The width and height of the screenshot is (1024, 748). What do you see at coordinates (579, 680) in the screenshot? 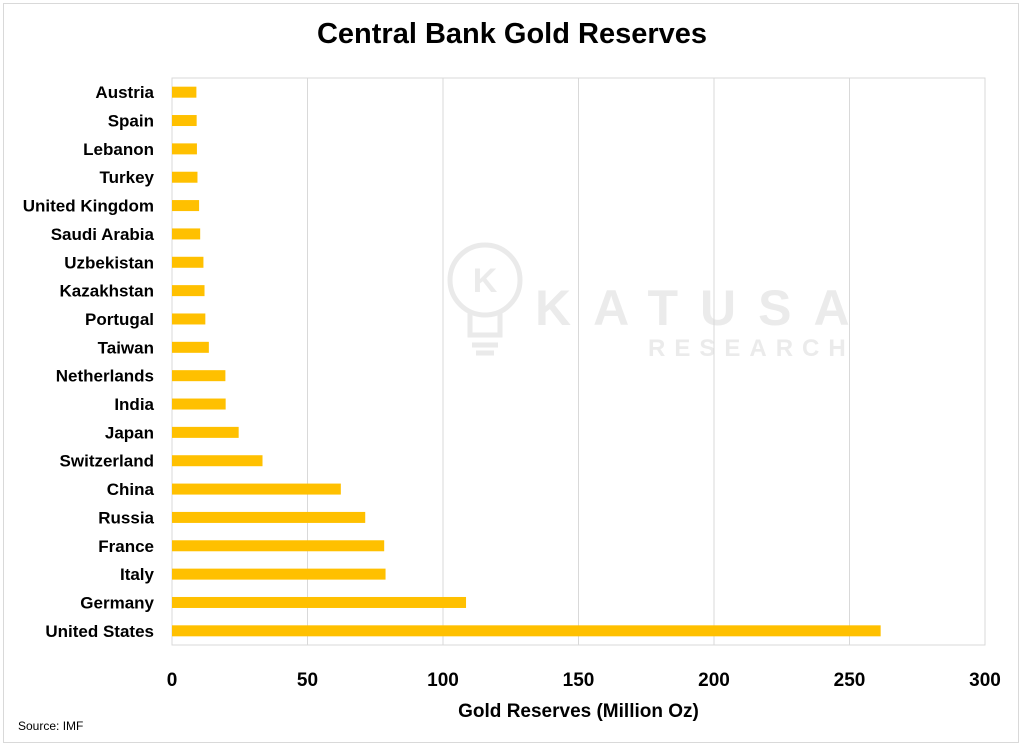
I see `x-tick-label: 150` at bounding box center [579, 680].